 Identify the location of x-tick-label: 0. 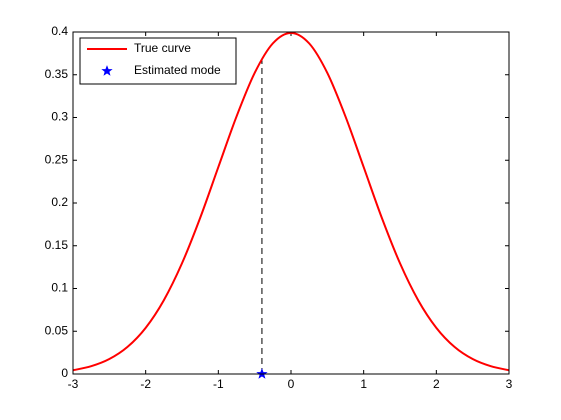
(291, 384).